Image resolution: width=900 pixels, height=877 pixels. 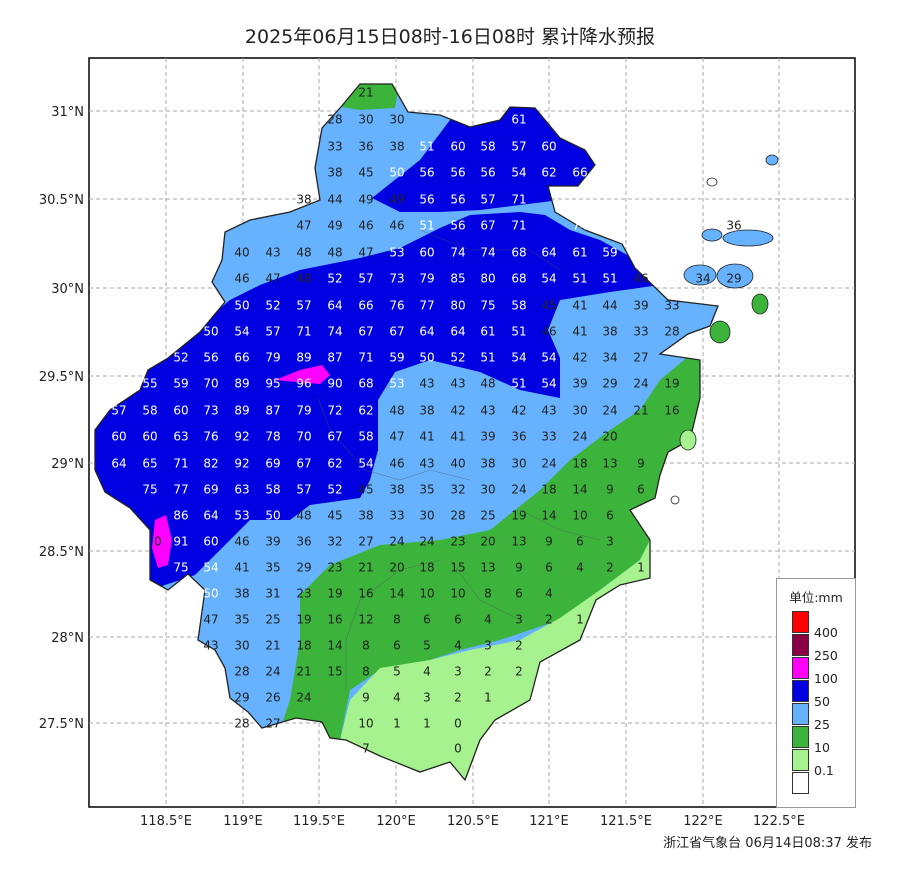 What do you see at coordinates (458, 672) in the screenshot?
I see `precip-value: 3` at bounding box center [458, 672].